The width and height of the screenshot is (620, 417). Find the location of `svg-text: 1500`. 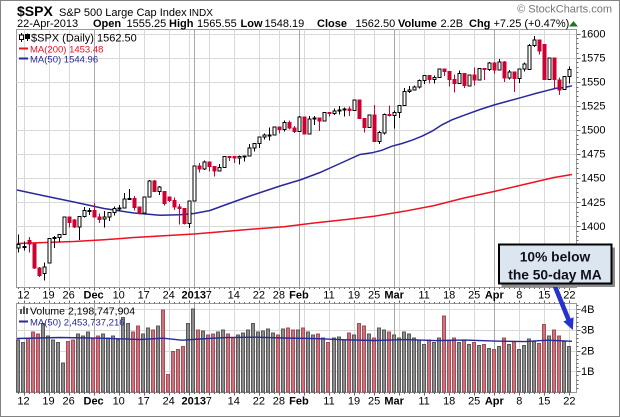

svg-text: 1500 is located at coordinates (593, 131).